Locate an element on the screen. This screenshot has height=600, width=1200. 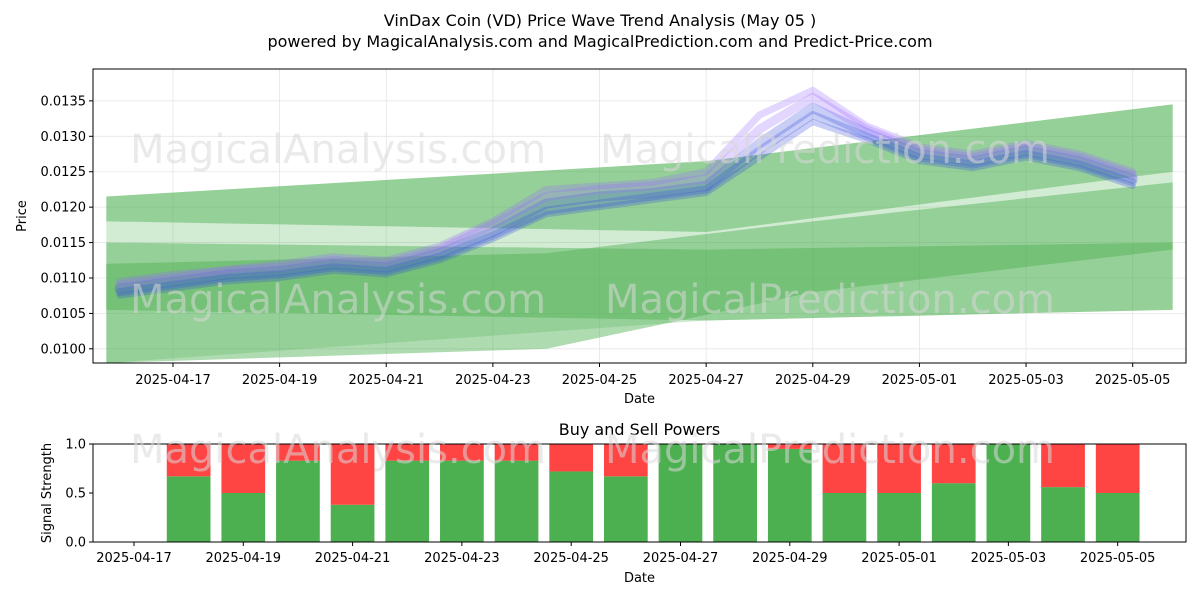
watermark-low-right: MagicalPrediction.com is located at coordinates (830, 450).